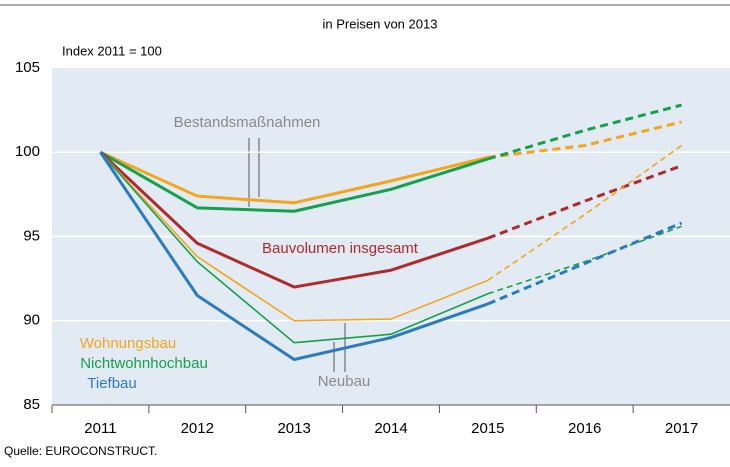 This screenshot has width=730, height=467. I want to click on y-axis-label: Index 2011 = 100, so click(112, 50).